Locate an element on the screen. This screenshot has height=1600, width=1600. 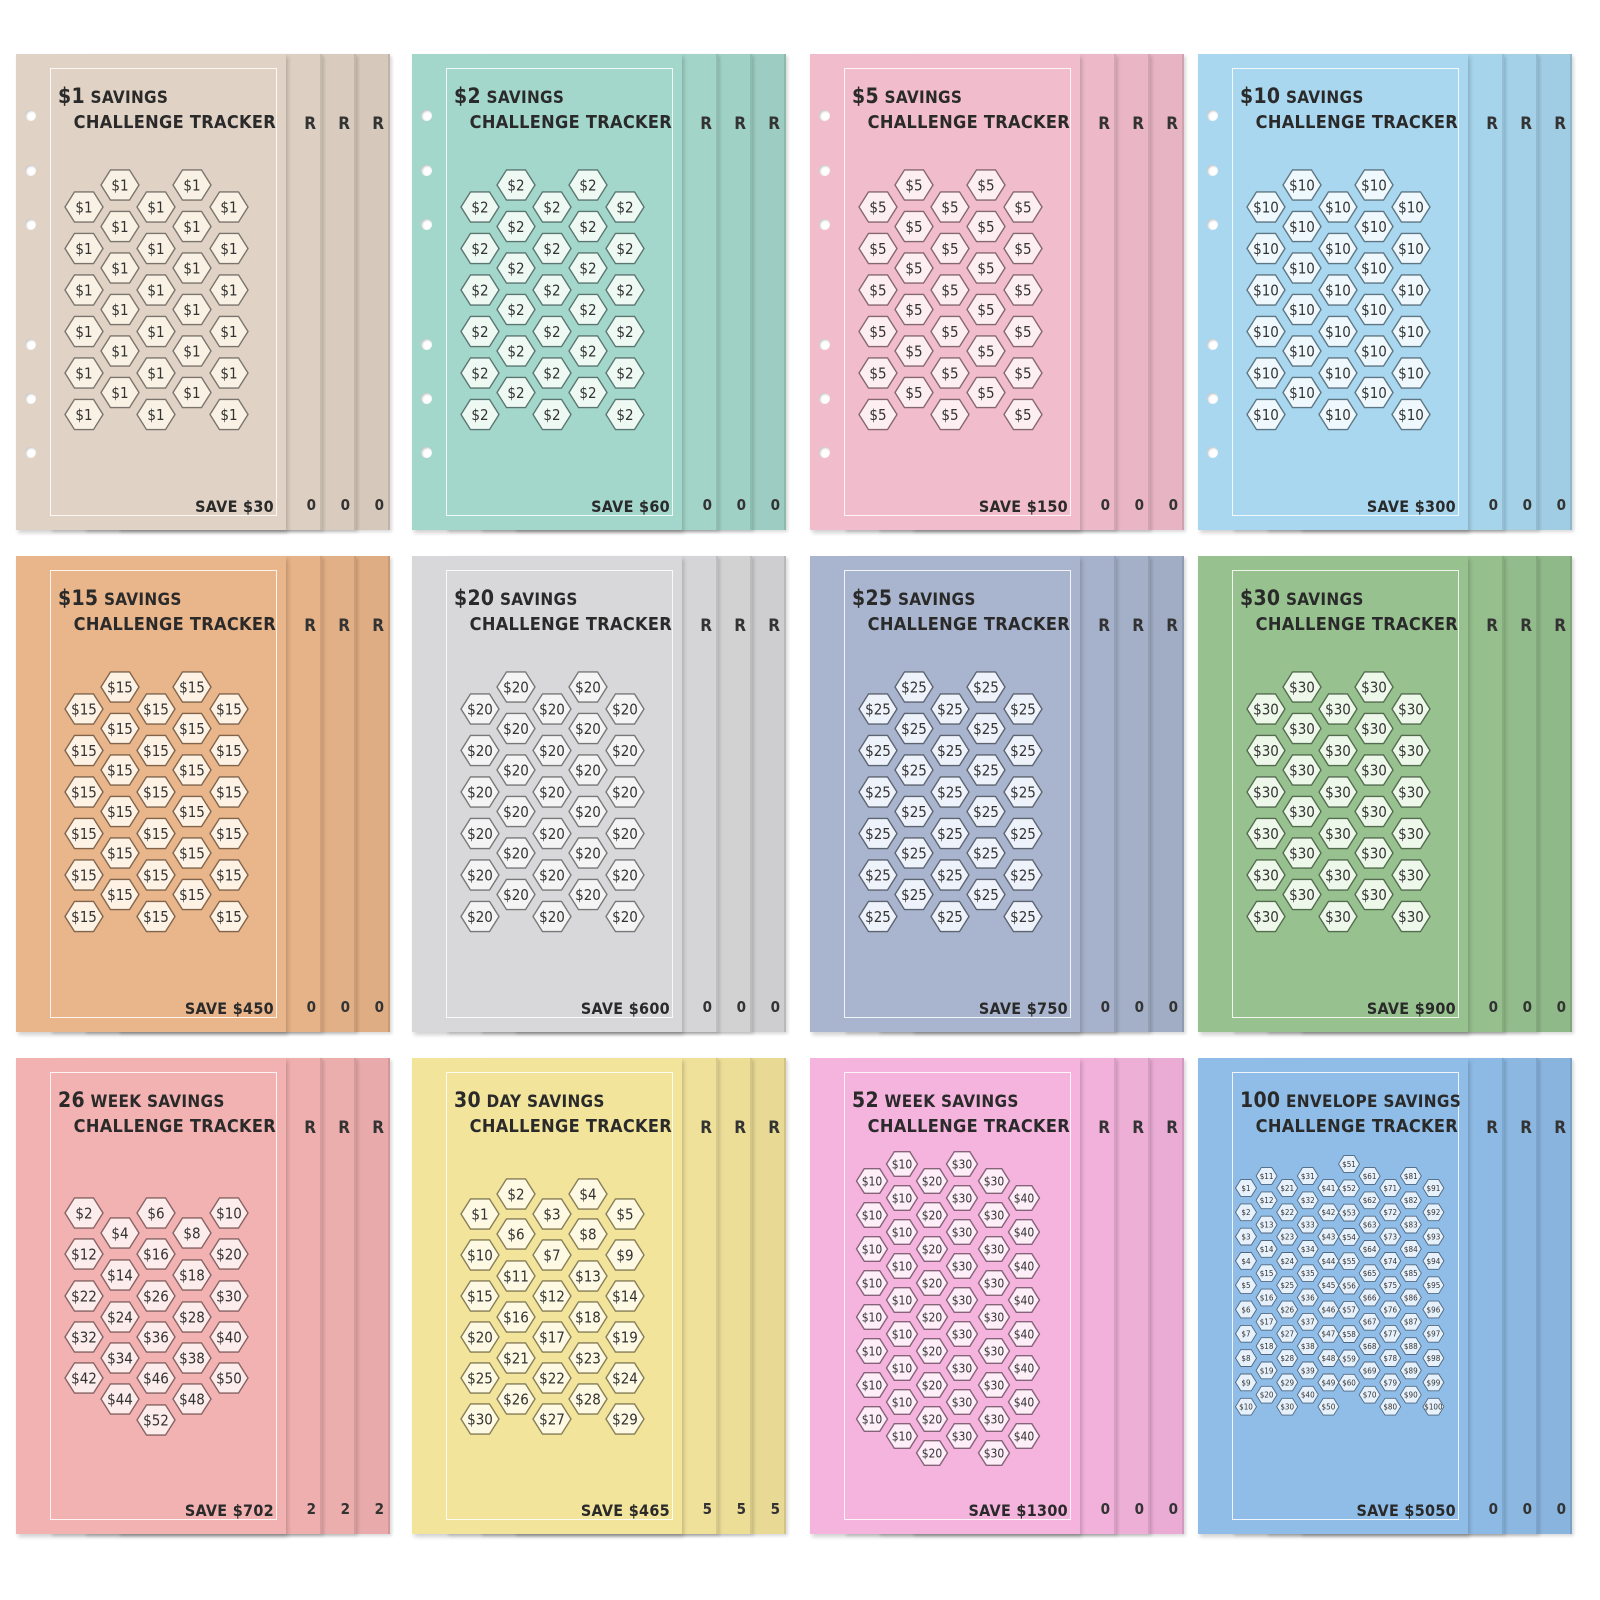
hex-cell: $29 is located at coordinates (1287, 1382).